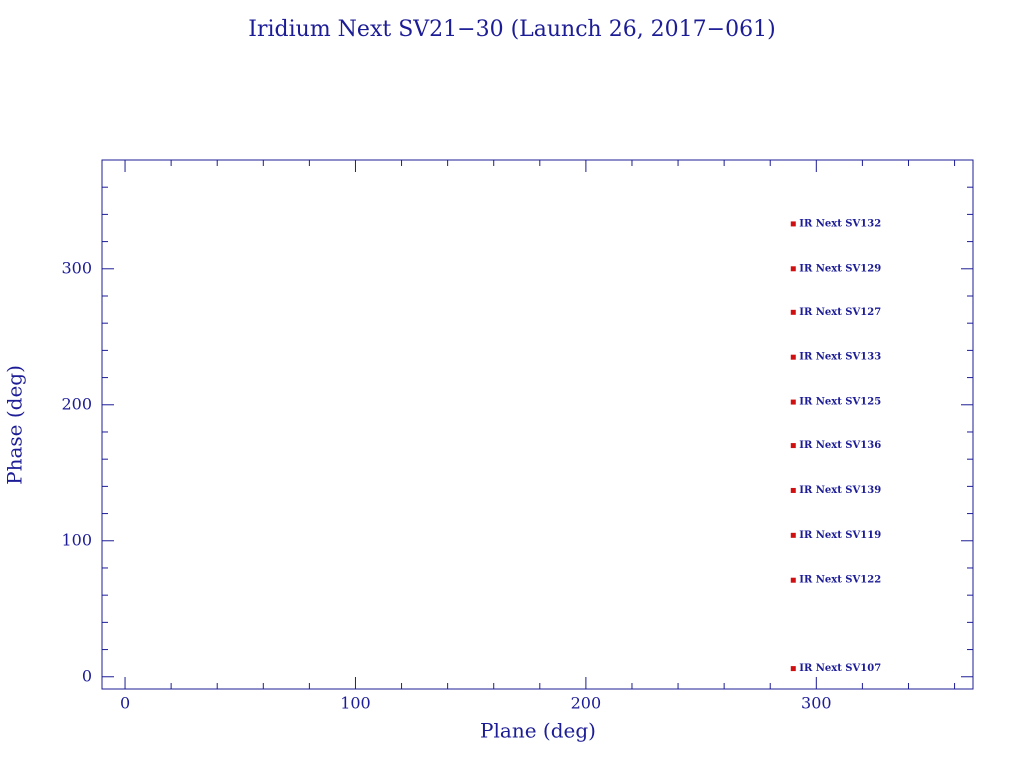  I want to click on point-label: IR Next SV127, so click(840, 312).